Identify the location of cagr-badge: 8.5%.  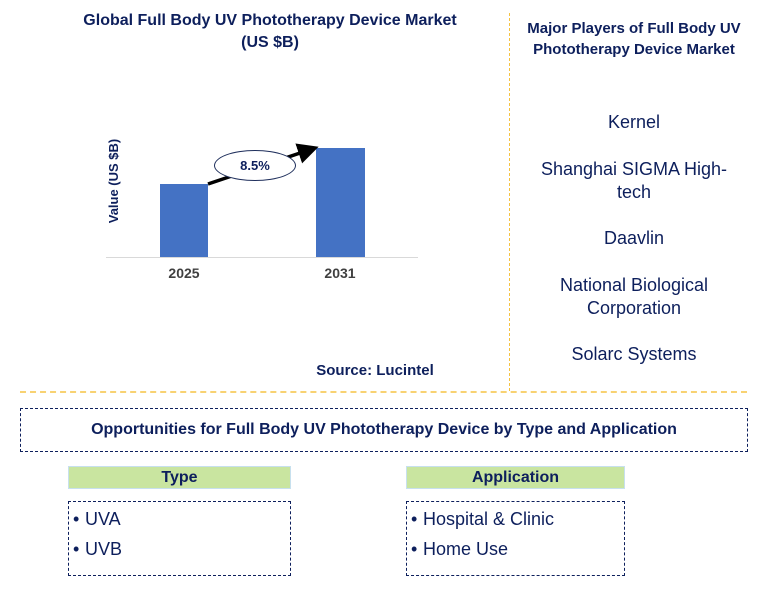
(255, 165).